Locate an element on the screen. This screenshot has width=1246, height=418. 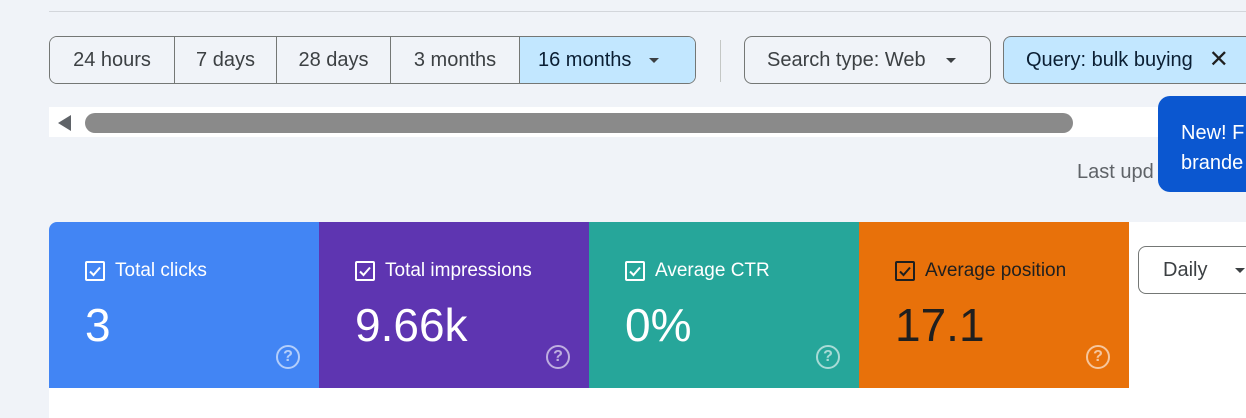
metric-label: Total impressions is located at coordinates (458, 270).